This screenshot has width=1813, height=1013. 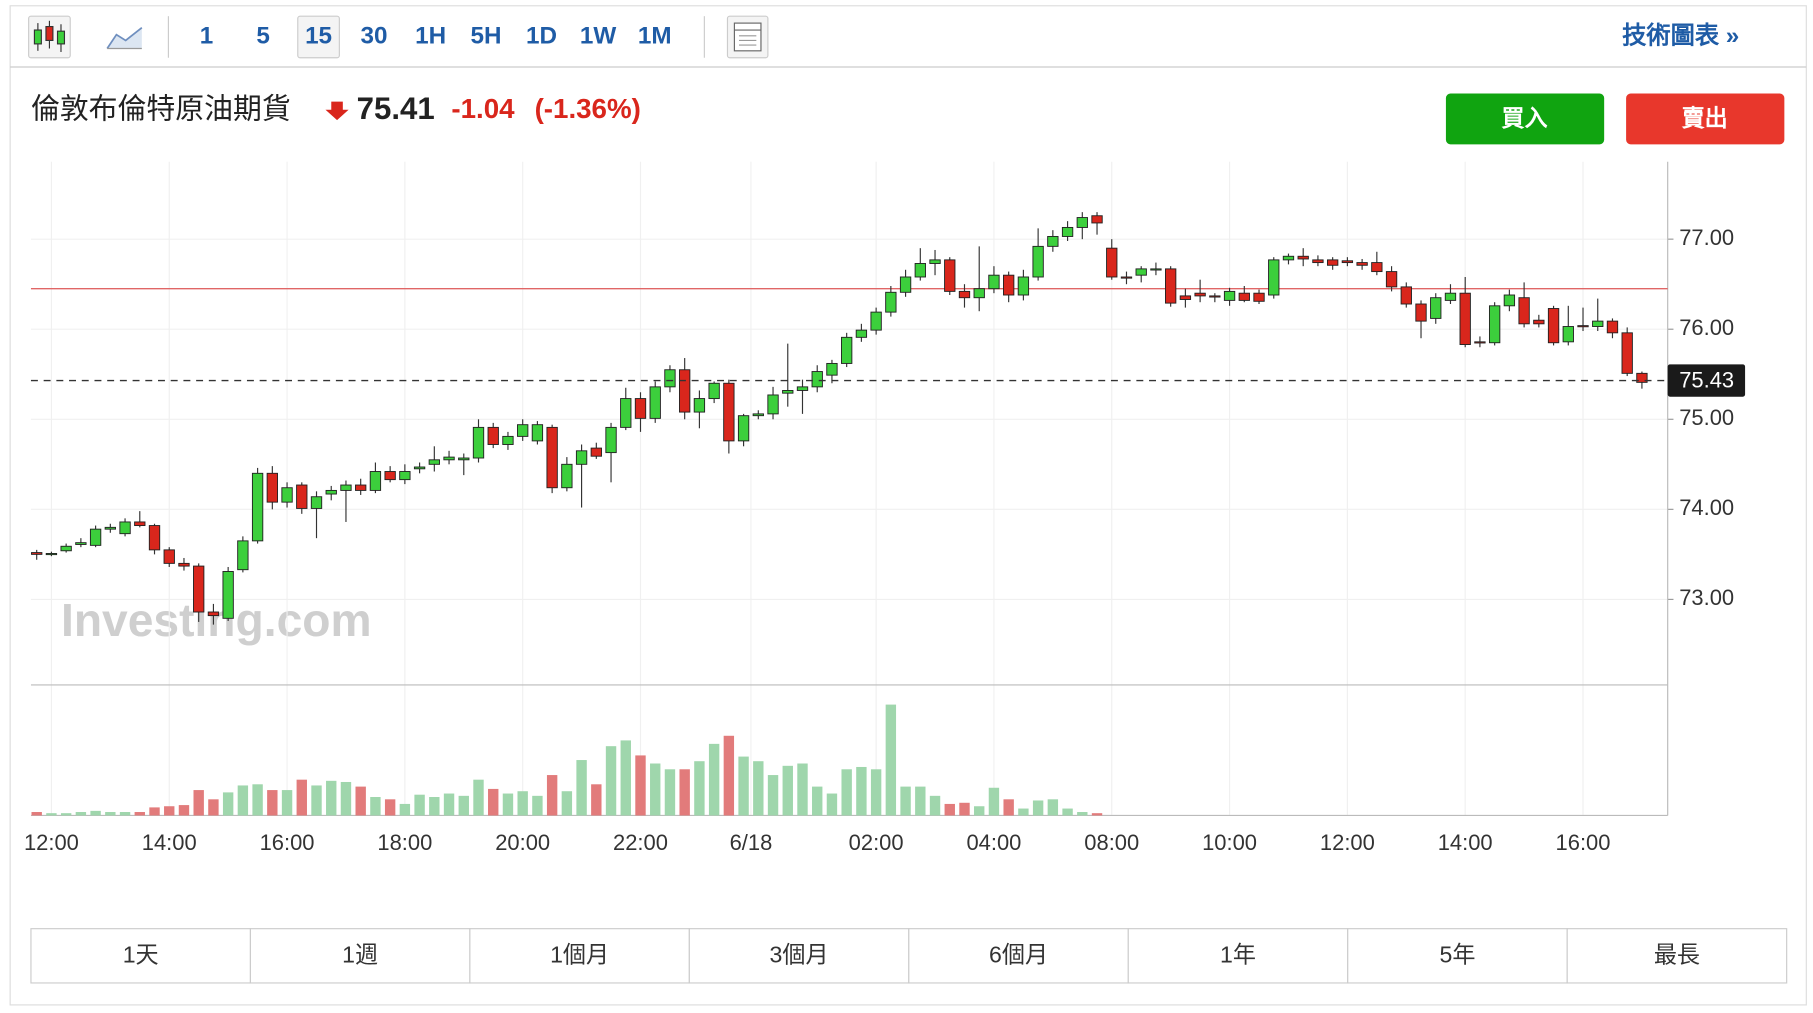 I want to click on instrument-title: 倫敦布倫特原油期貨, so click(x=161, y=110).